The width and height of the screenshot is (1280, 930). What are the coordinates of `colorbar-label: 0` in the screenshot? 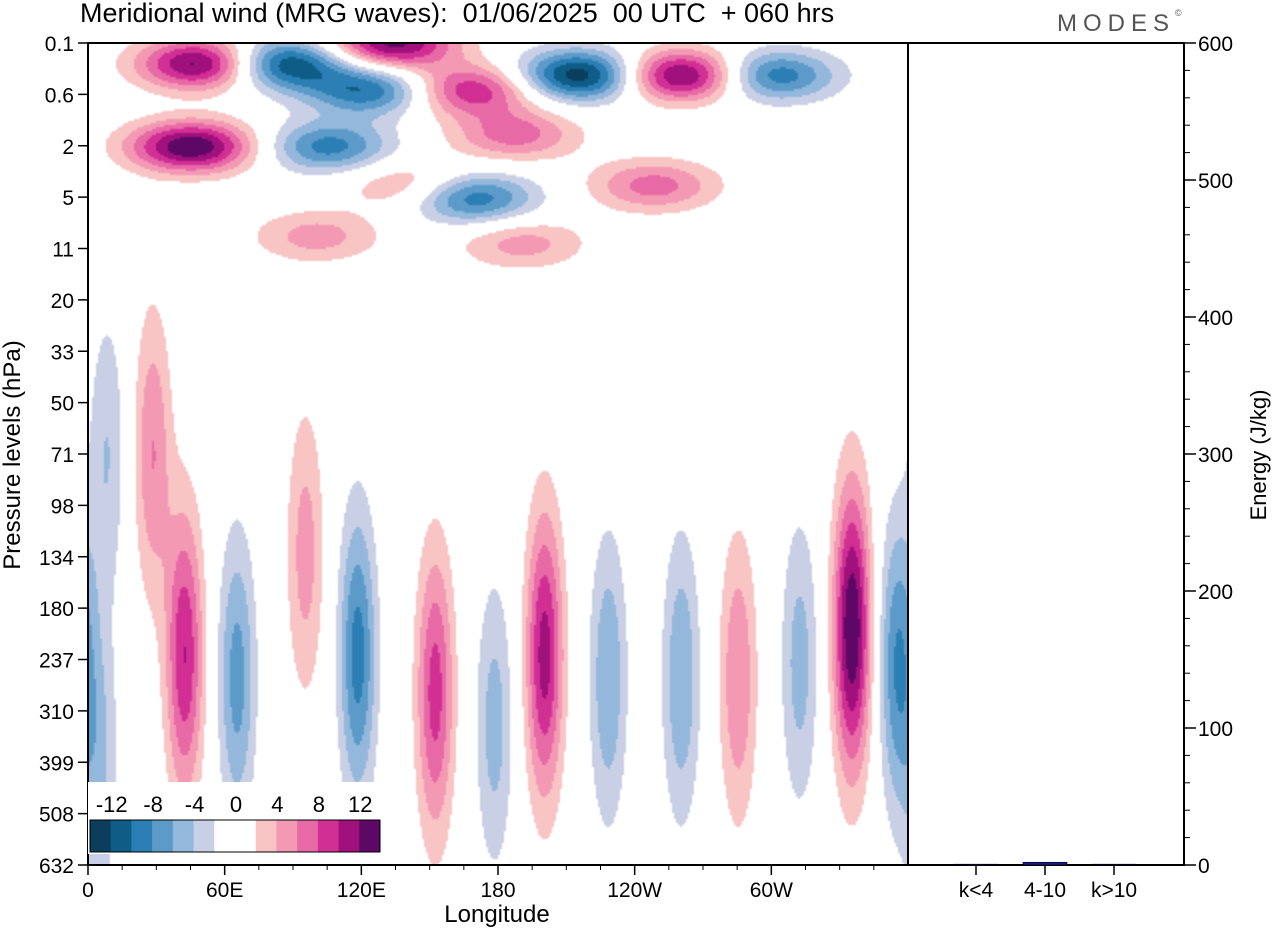 It's located at (236, 804).